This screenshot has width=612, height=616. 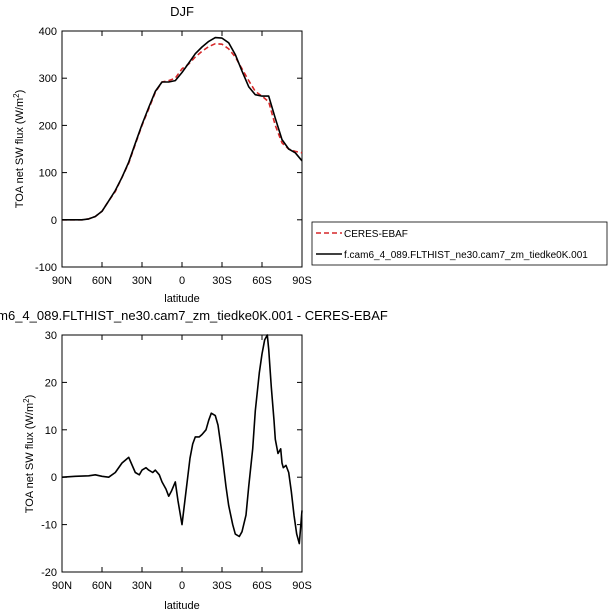 What do you see at coordinates (48, 126) in the screenshot?
I see `y-tick-label: 200` at bounding box center [48, 126].